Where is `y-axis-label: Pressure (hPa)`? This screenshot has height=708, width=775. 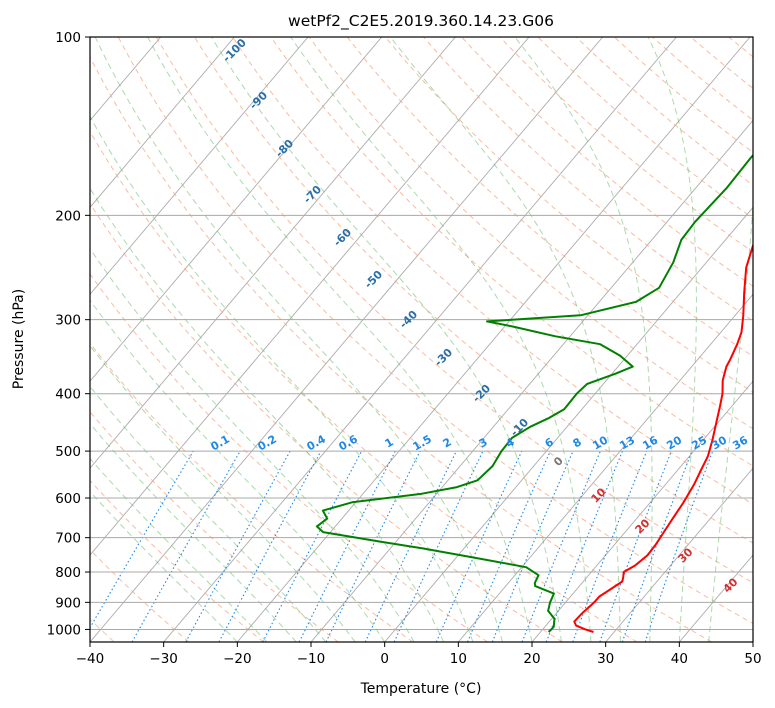
y-axis-label: Pressure (hPa) is located at coordinates (19, 339).